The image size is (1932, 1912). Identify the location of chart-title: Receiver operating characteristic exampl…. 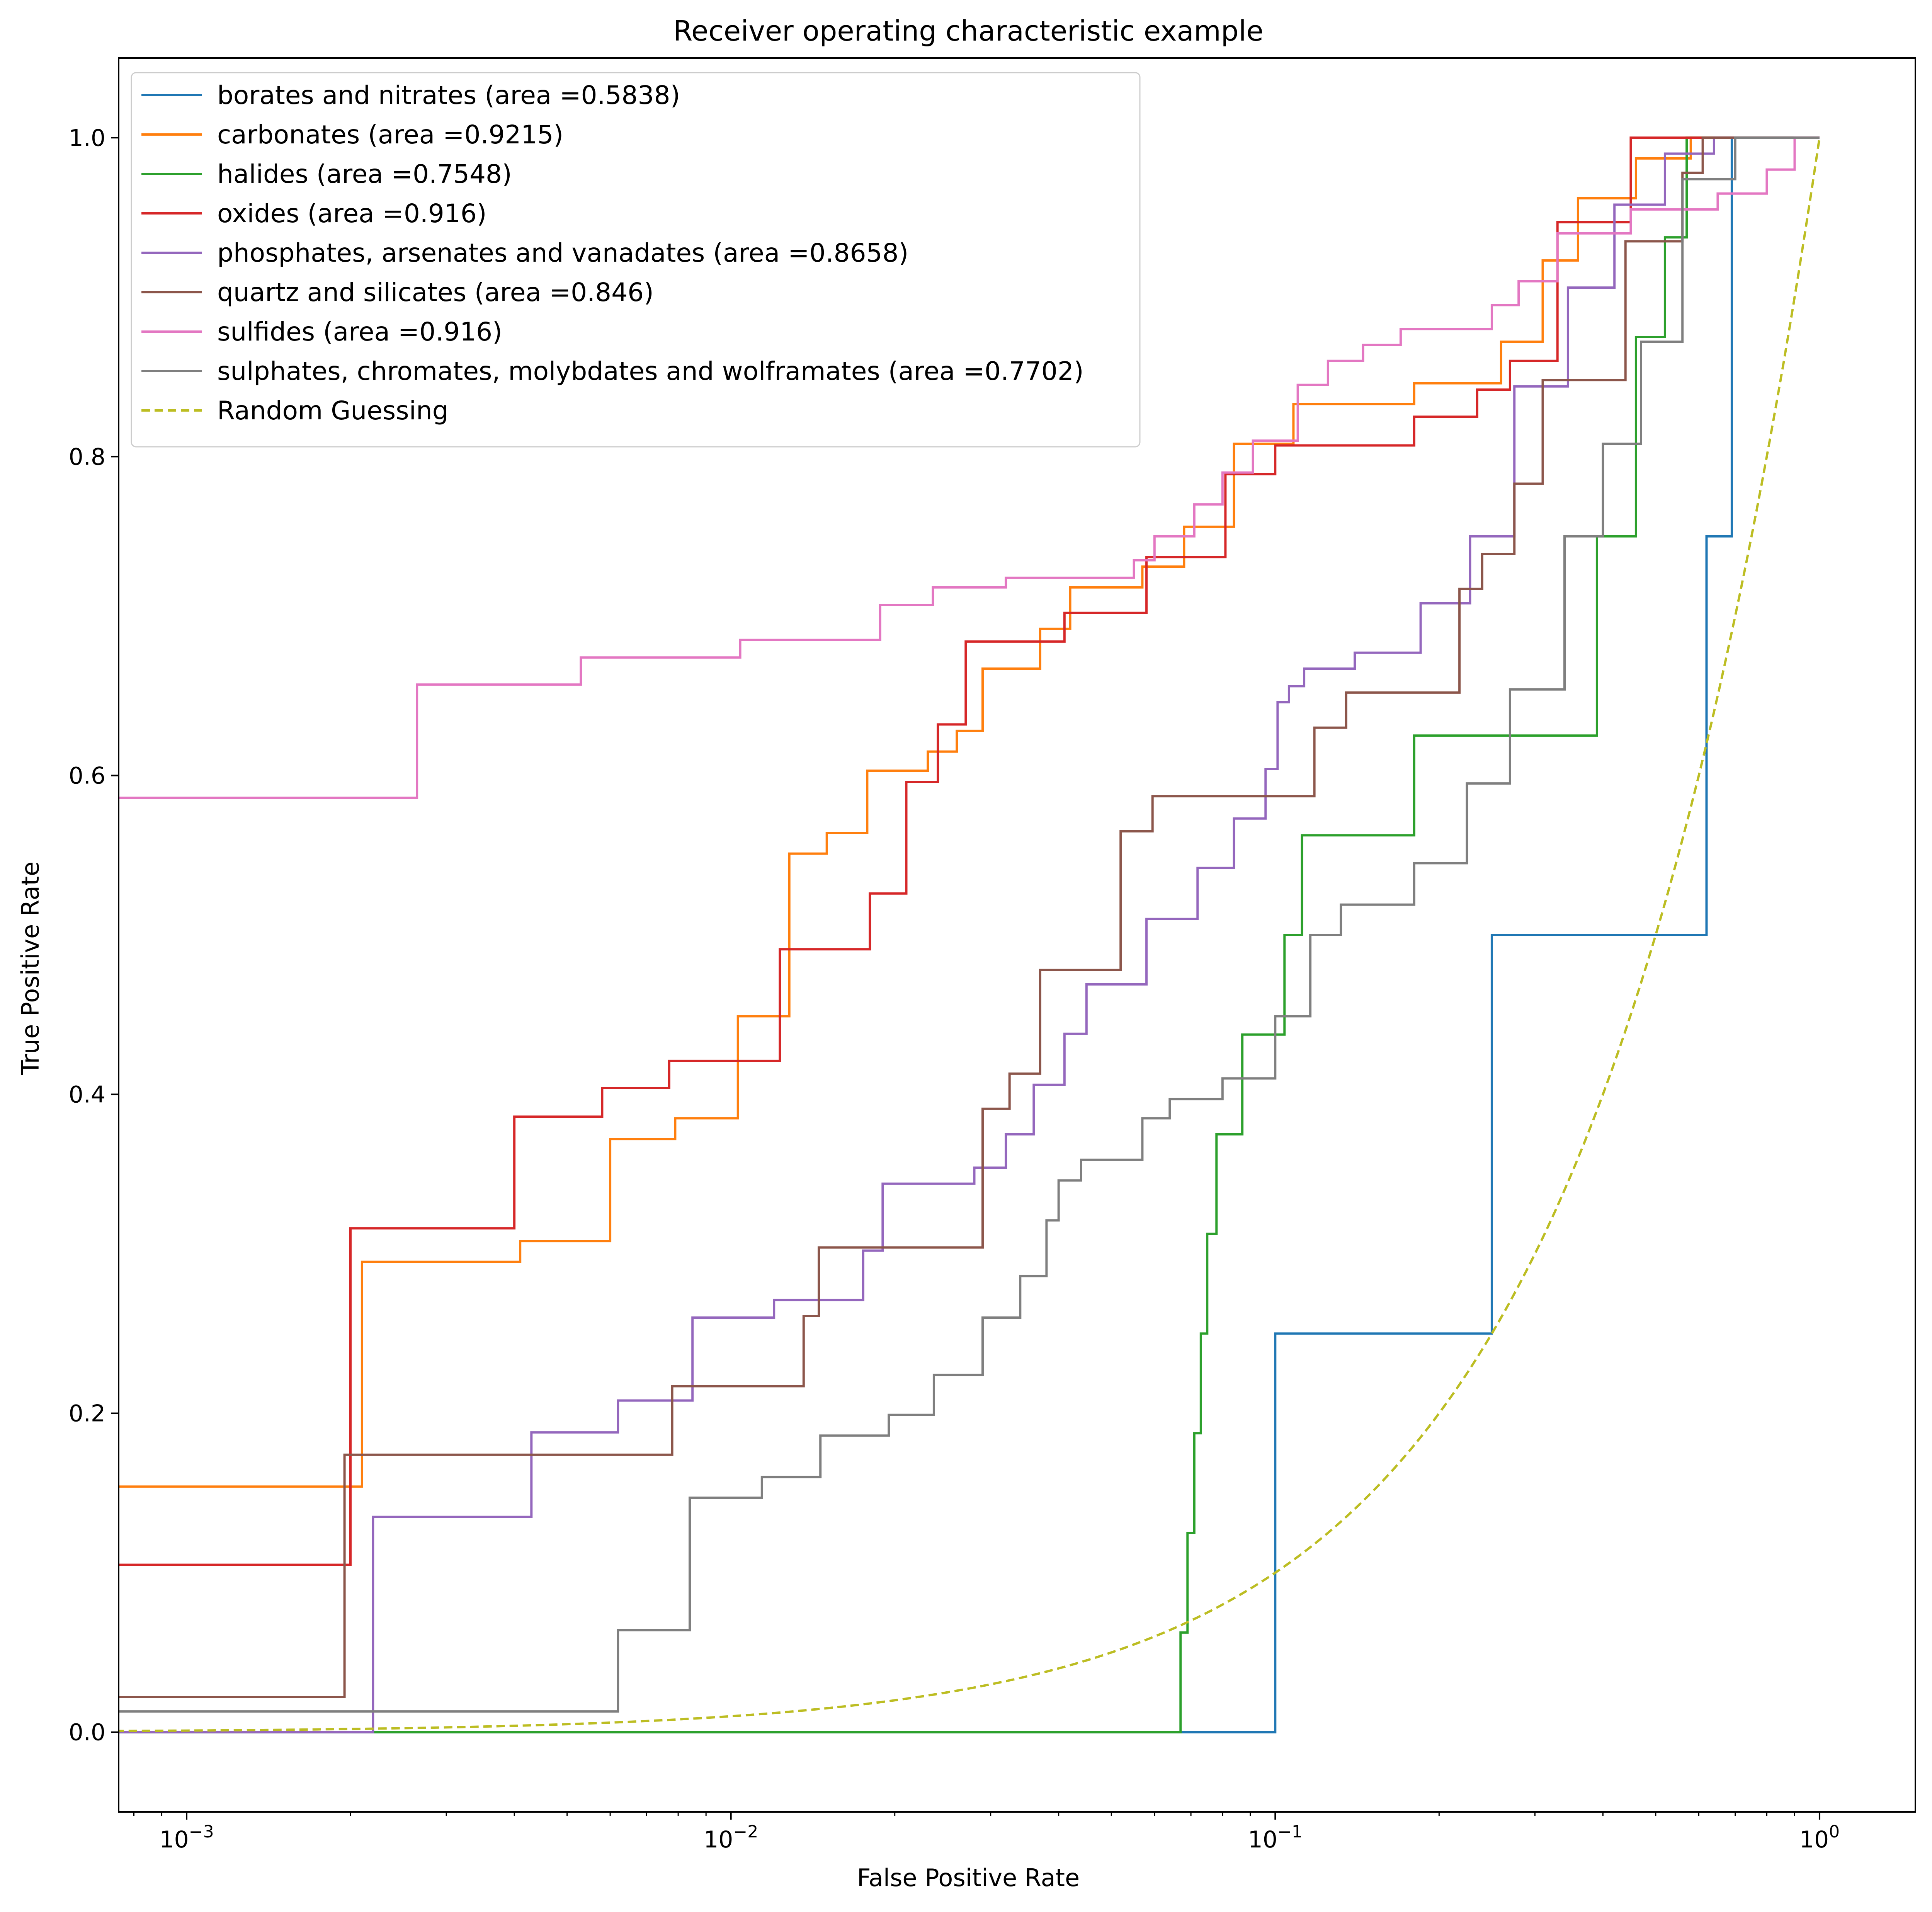
(969, 31).